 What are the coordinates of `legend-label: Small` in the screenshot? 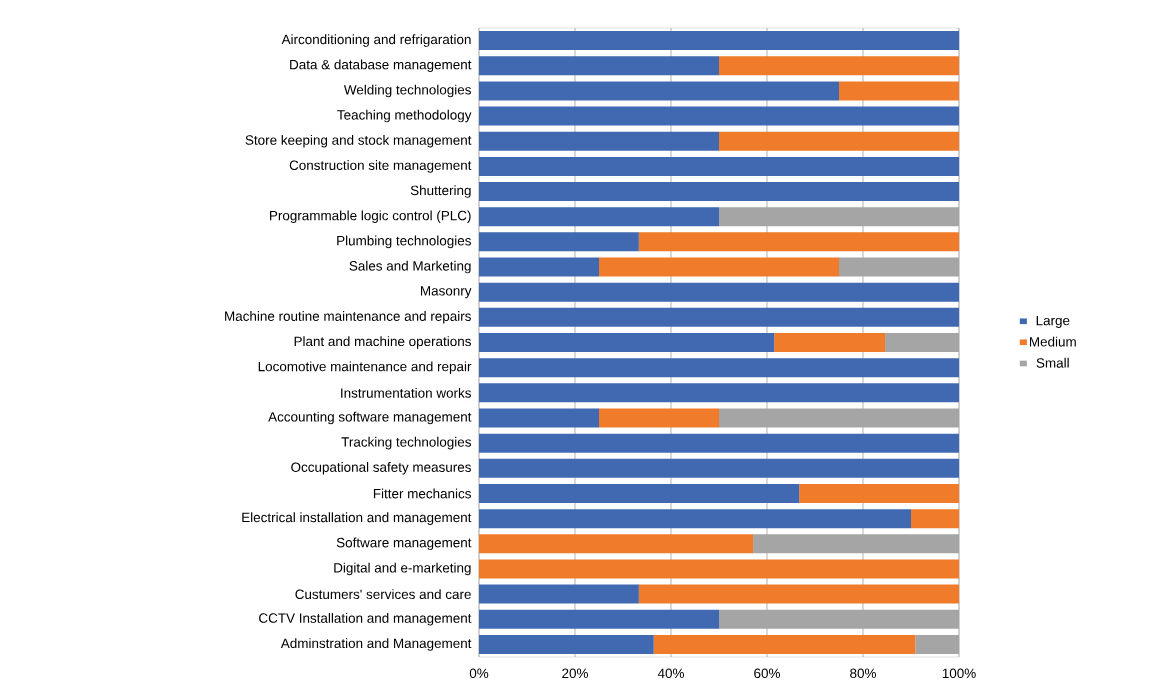 It's located at (1052, 362).